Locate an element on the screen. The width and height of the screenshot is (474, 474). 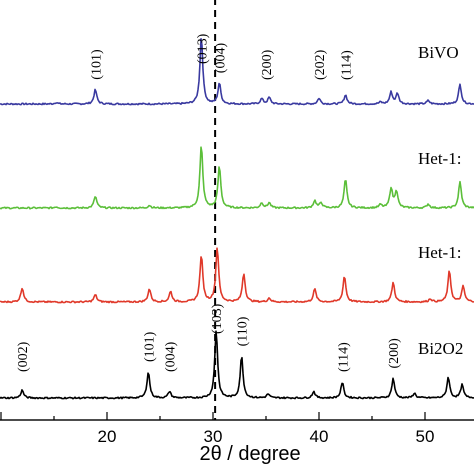
series-label-2: Het-1: is located at coordinates (439, 158).